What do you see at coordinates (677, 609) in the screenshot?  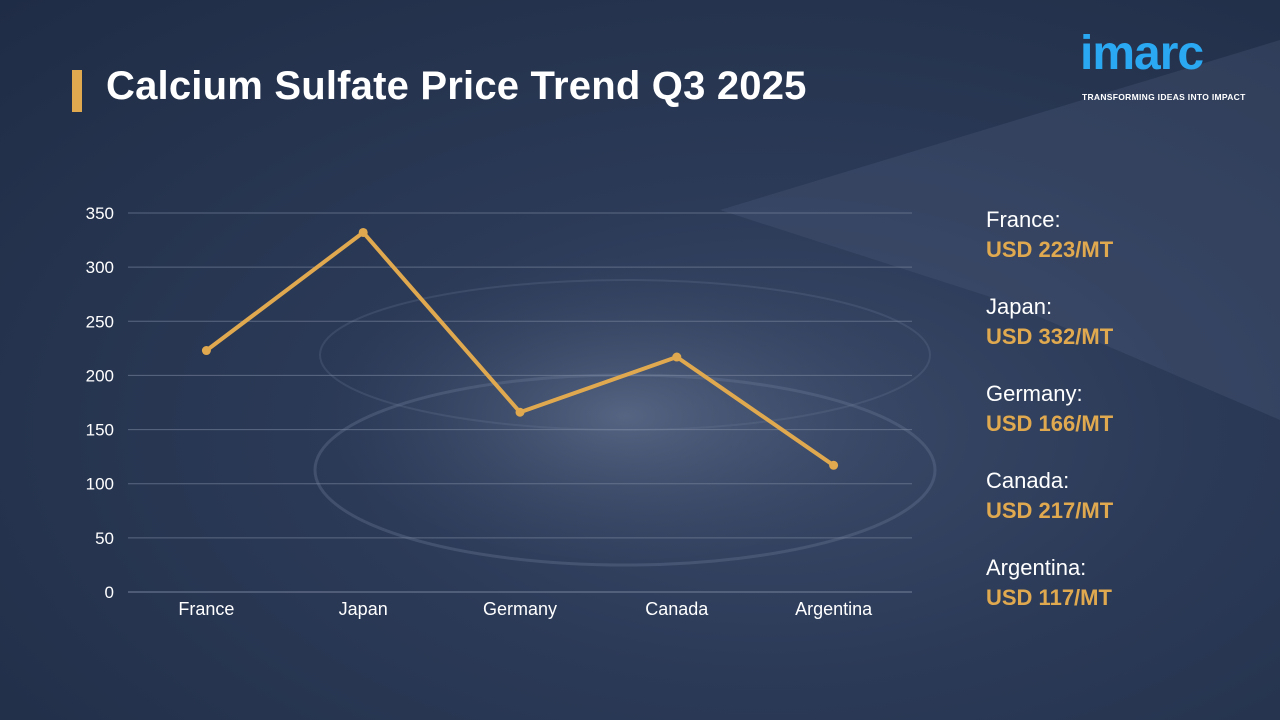 I see `x-tick-label: Canada` at bounding box center [677, 609].